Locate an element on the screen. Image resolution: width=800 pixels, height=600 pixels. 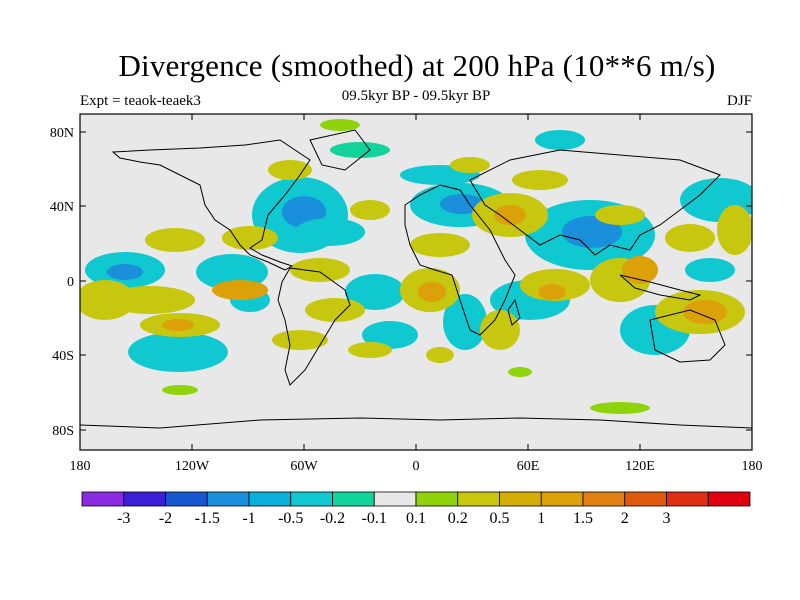
lon-tick-label: 0 is located at coordinates (416, 466).